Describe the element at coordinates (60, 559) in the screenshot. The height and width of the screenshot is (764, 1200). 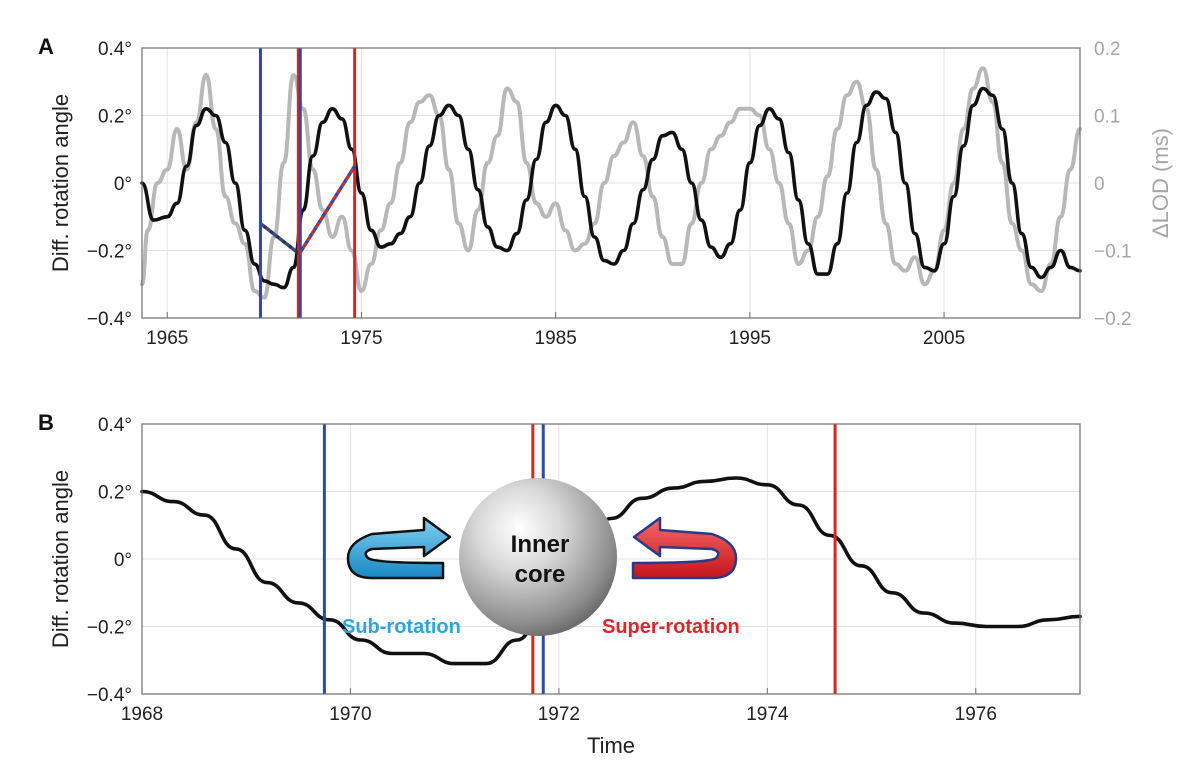
I see `panel-b-ylabel: Diff. rotation angle` at that location.